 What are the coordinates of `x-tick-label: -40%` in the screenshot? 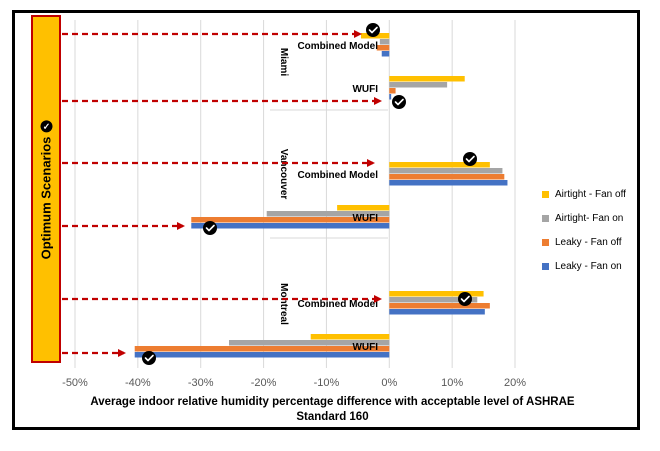 It's located at (138, 383).